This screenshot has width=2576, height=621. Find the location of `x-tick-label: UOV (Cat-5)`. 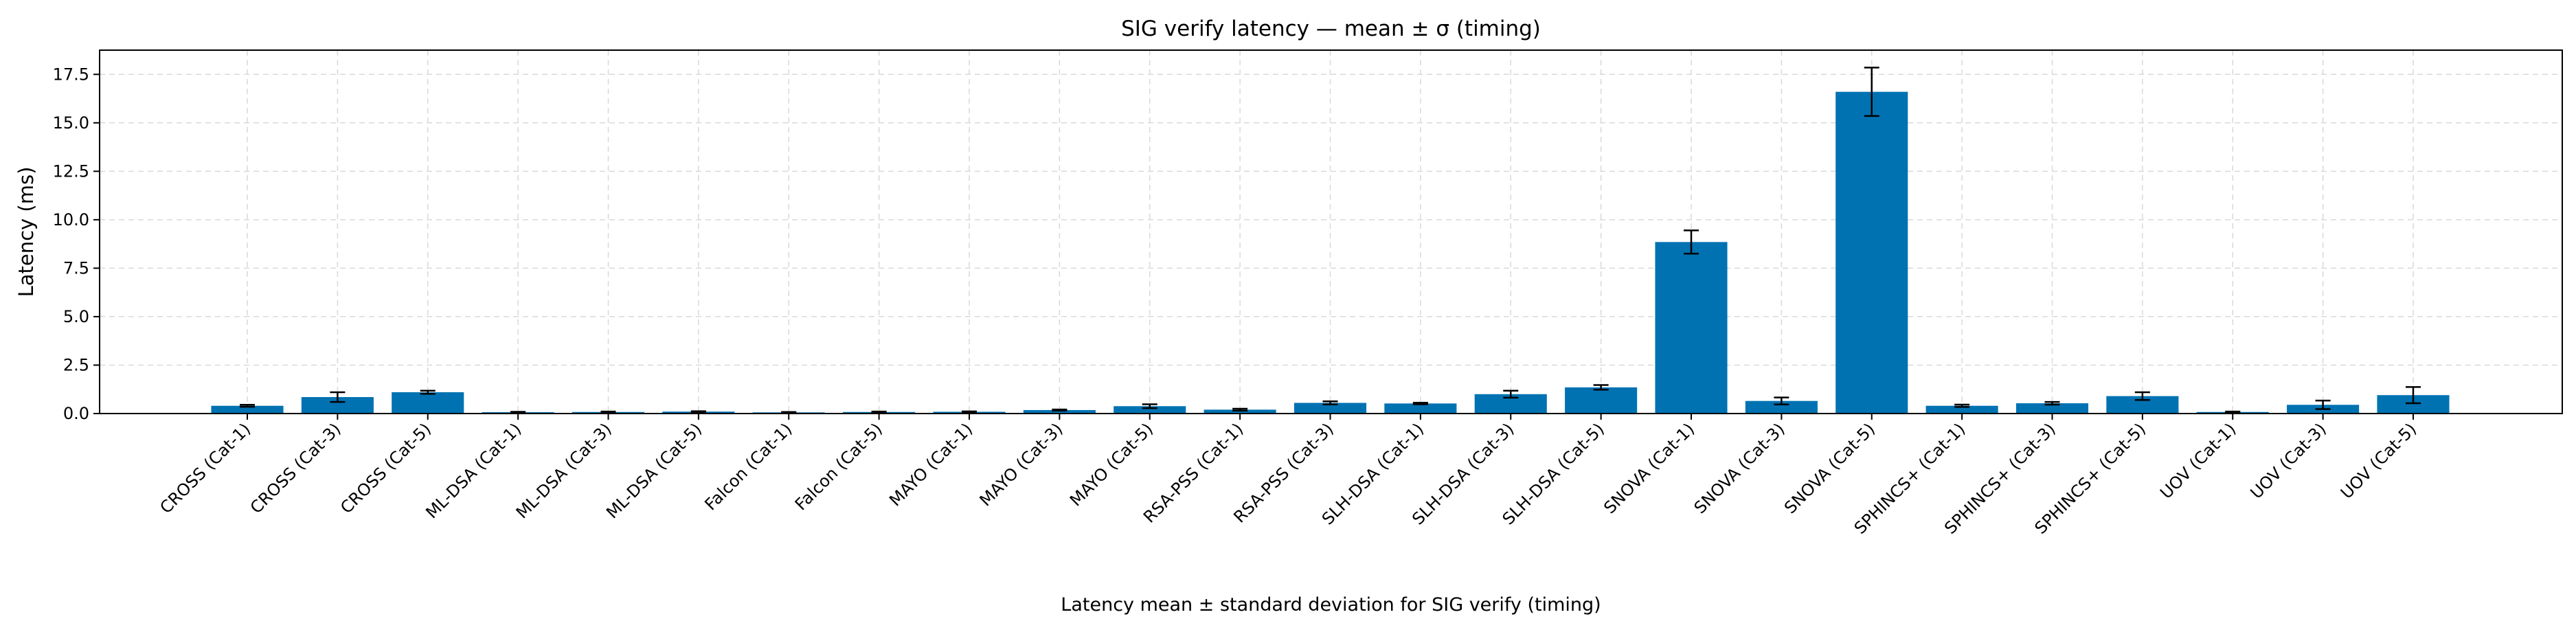

x-tick-label: UOV (Cat-5) is located at coordinates (2378, 460).